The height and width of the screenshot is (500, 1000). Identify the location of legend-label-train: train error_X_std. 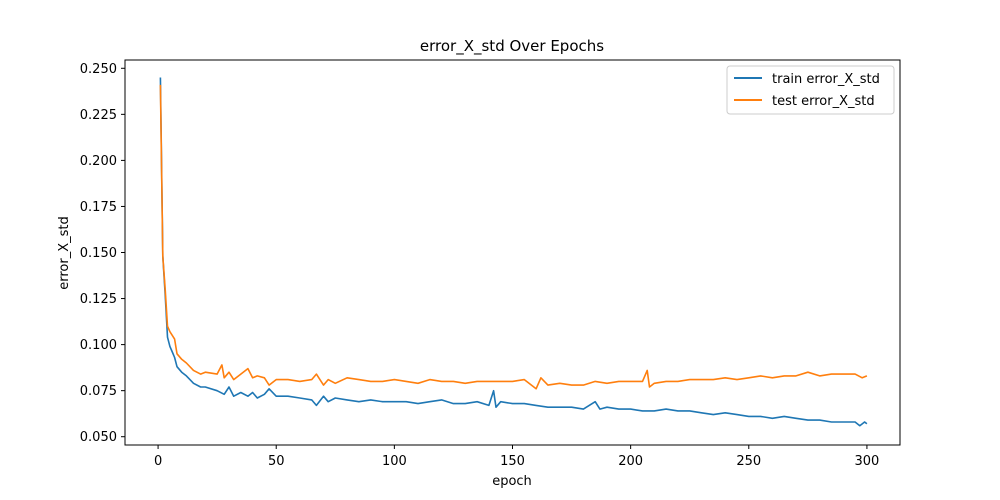
(826, 79).